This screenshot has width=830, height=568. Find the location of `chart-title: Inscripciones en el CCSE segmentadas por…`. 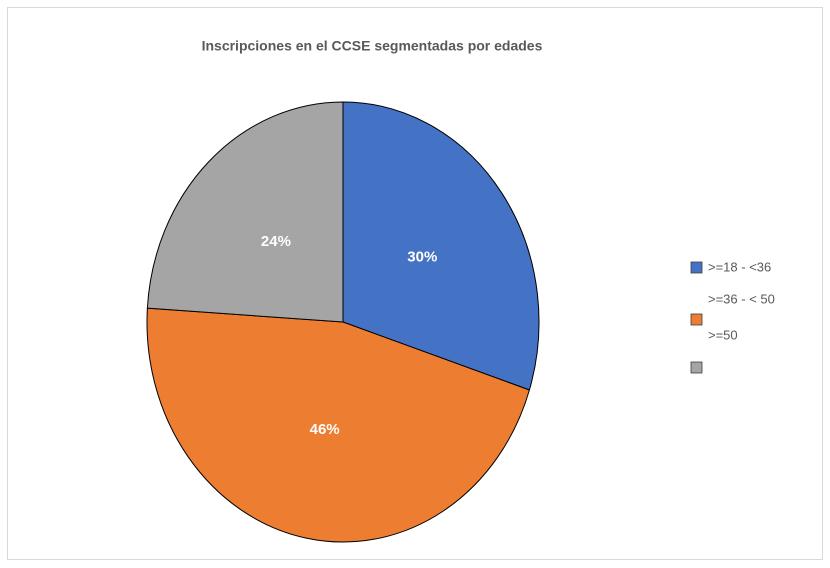

chart-title: Inscripciones en el CCSE segmentadas por… is located at coordinates (372, 46).